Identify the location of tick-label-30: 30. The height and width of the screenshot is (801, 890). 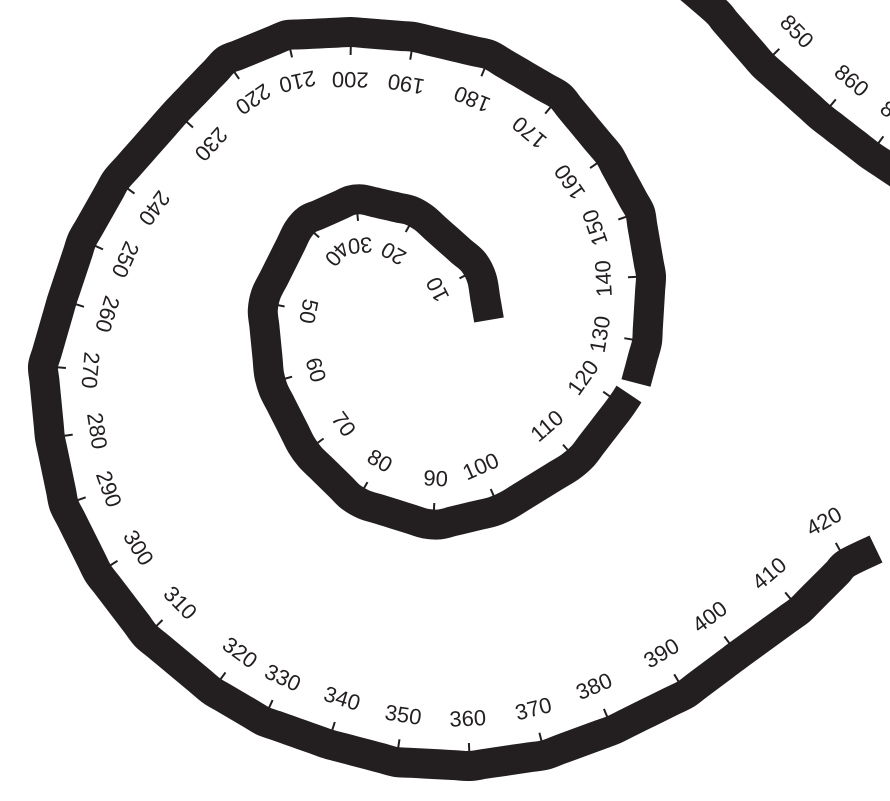
(360, 245).